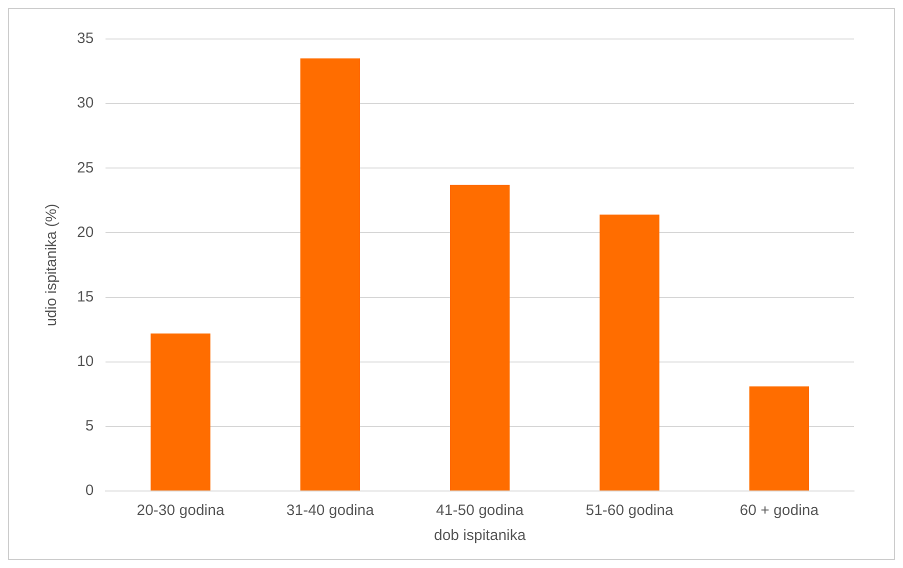 This screenshot has width=903, height=568. I want to click on y-tick-label: 20, so click(85, 232).